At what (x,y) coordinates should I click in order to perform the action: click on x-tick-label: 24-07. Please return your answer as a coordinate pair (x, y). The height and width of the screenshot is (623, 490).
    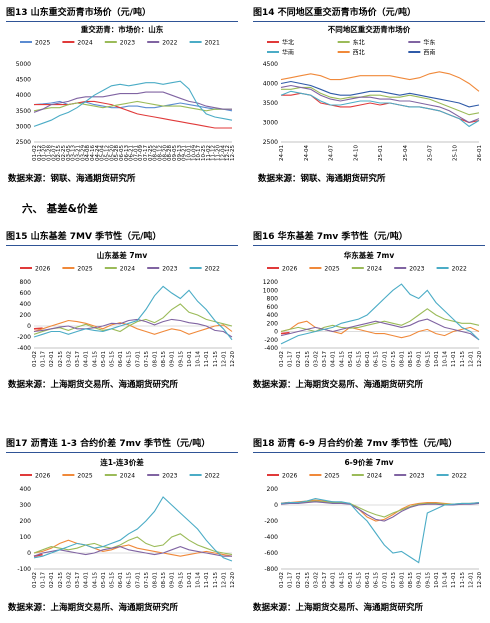
    Looking at the image, I should click on (332, 153).